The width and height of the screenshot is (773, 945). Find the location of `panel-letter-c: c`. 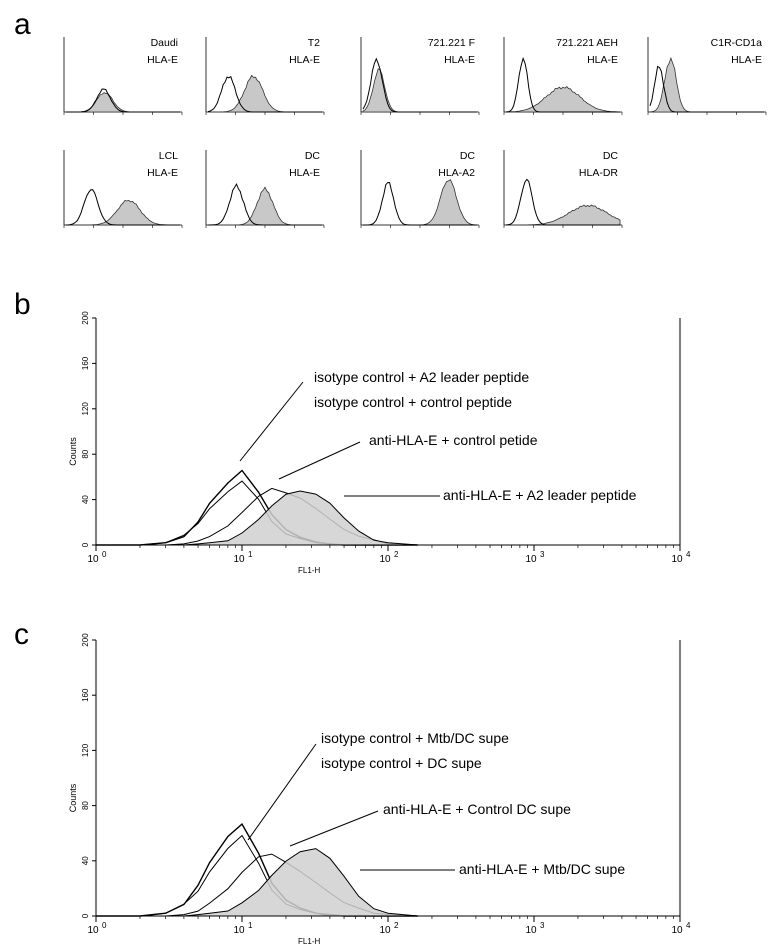

panel-letter-c: c is located at coordinates (21, 634).